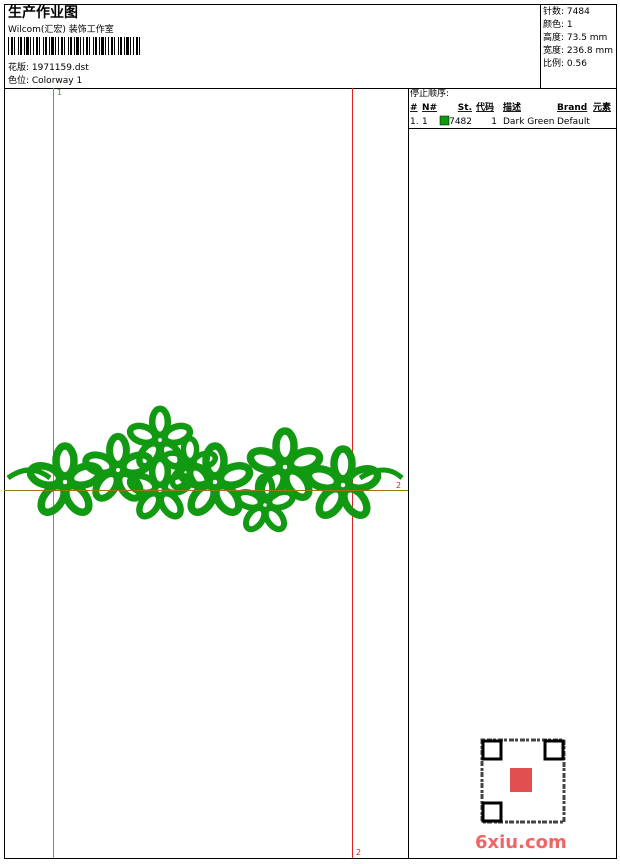 The height and width of the screenshot is (864, 620). Describe the element at coordinates (444, 120) in the screenshot. I see `color-swatch` at that location.